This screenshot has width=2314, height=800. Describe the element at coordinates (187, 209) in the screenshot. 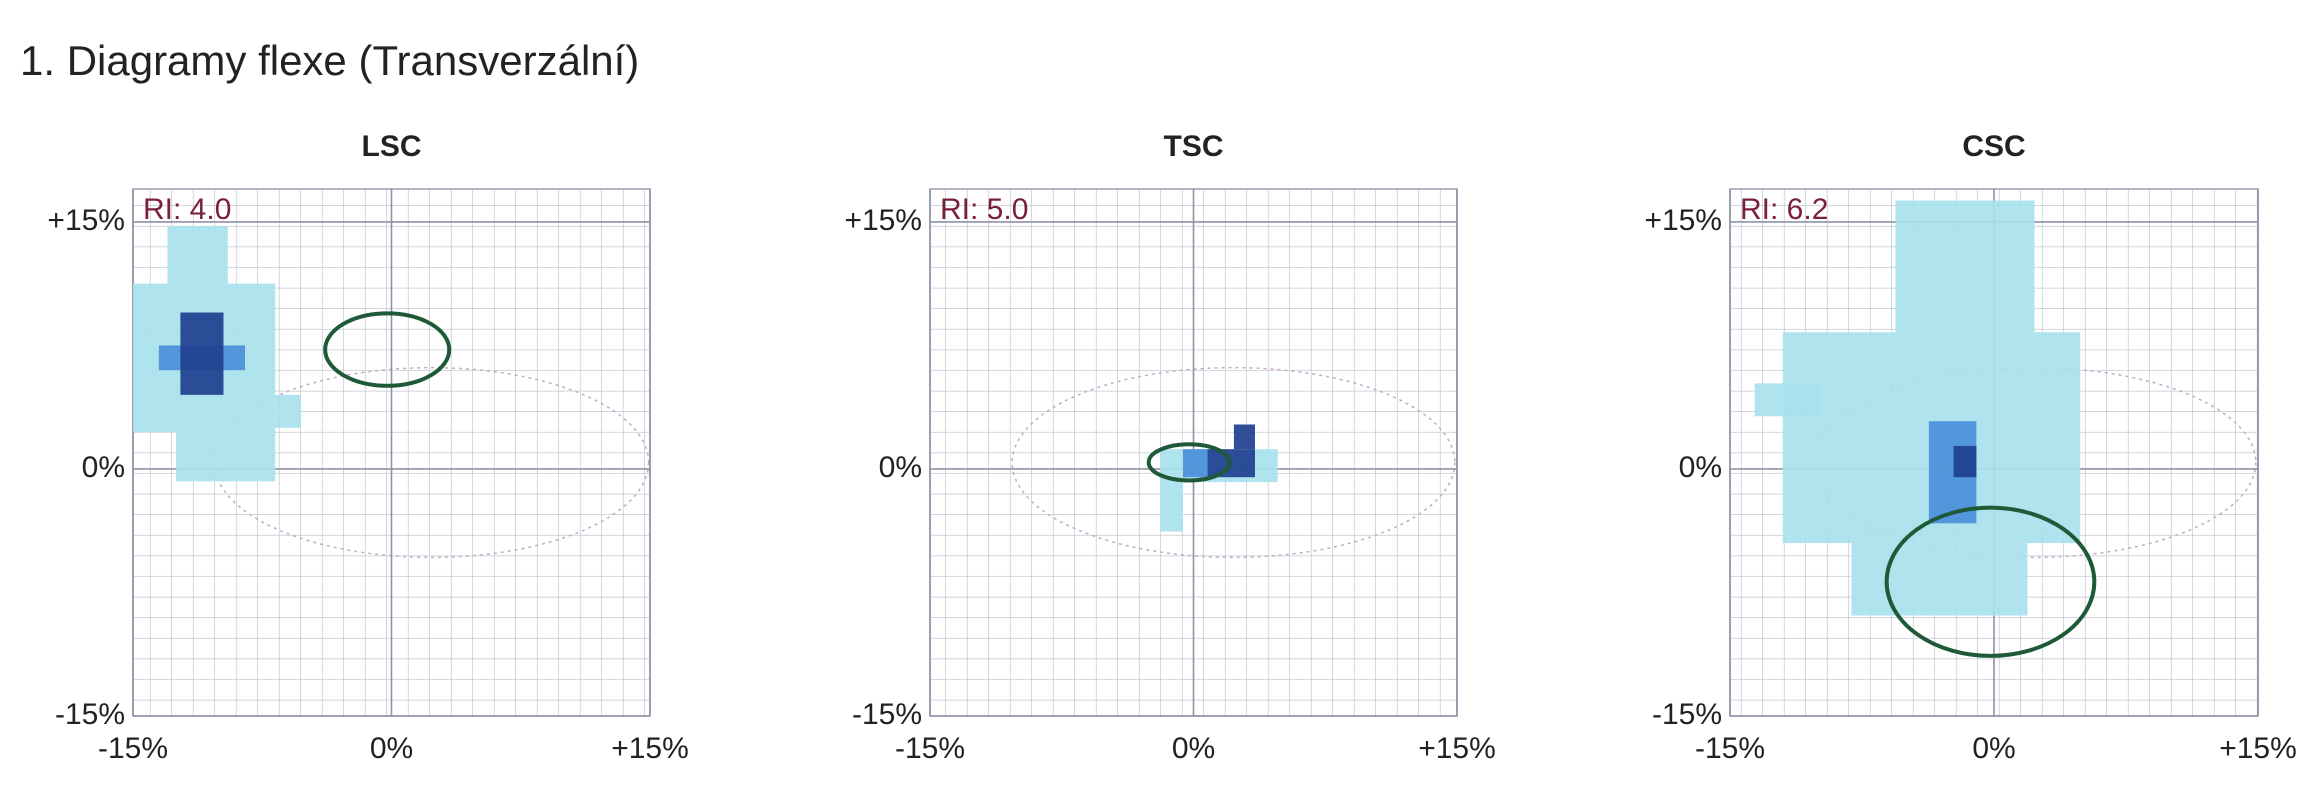

I see `ri-label: RI: 4.0` at that location.